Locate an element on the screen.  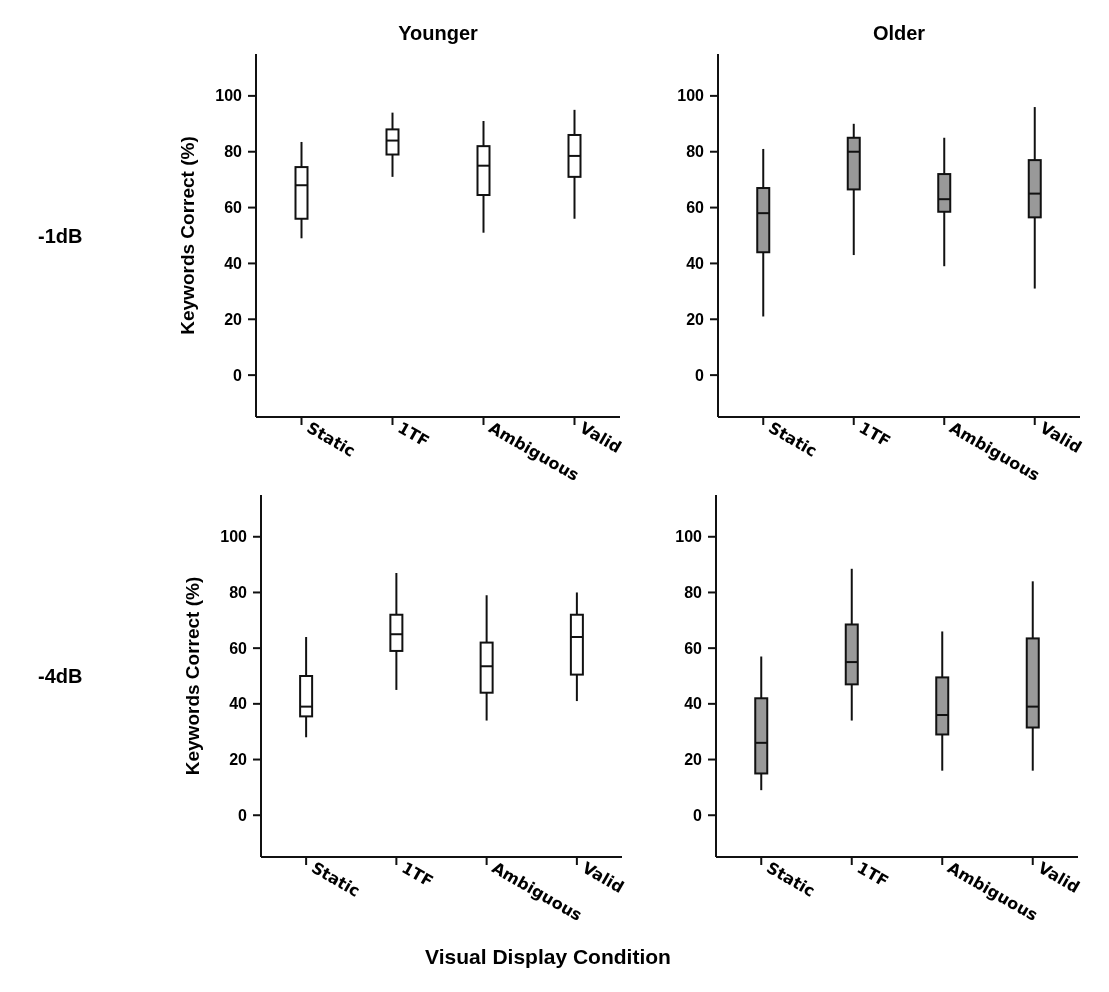
chart-title: Older is located at coordinates (899, 33).